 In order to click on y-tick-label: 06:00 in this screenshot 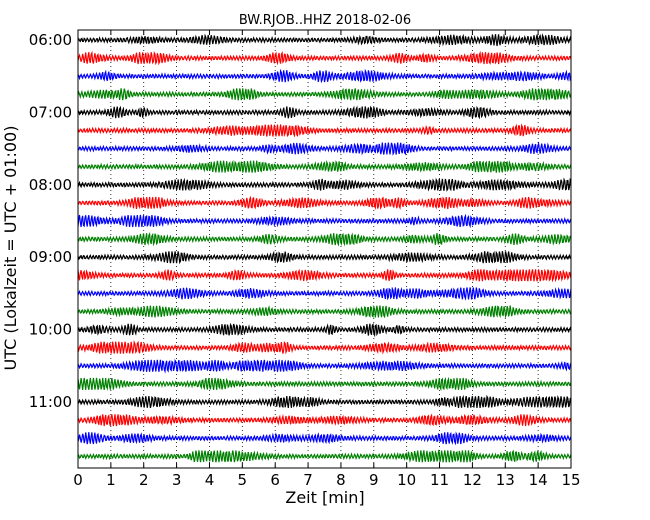, I will do `click(50, 40)`.